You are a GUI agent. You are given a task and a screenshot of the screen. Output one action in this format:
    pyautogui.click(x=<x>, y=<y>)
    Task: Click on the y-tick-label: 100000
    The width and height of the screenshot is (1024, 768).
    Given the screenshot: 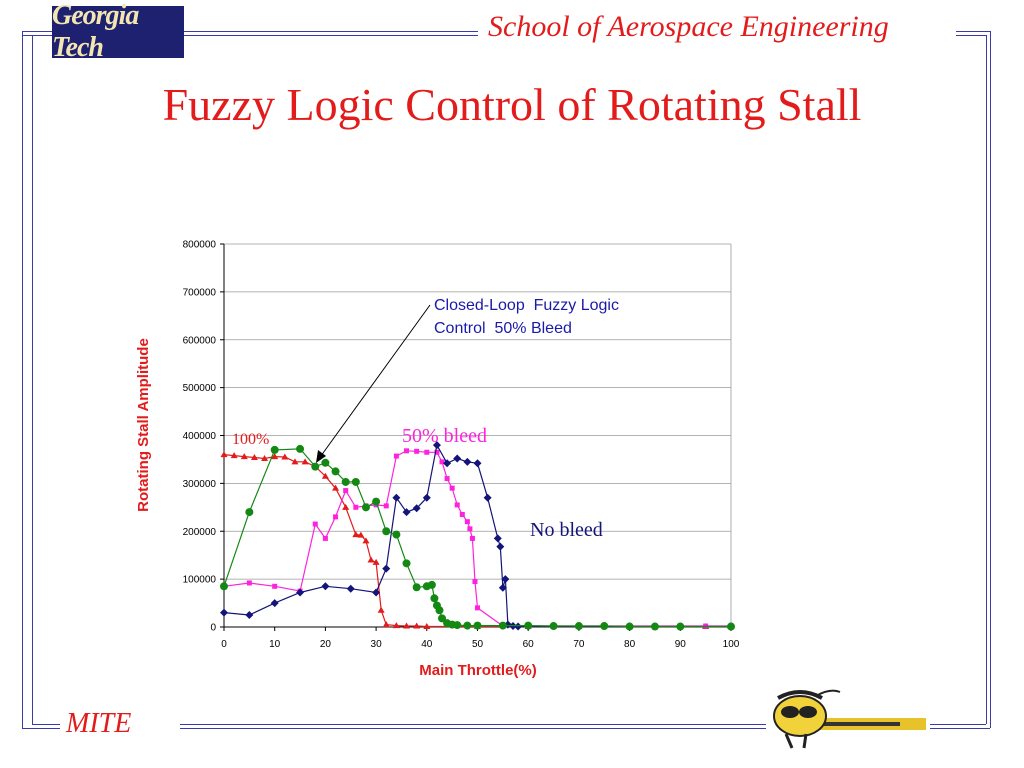 What is the action you would take?
    pyautogui.click(x=200, y=580)
    